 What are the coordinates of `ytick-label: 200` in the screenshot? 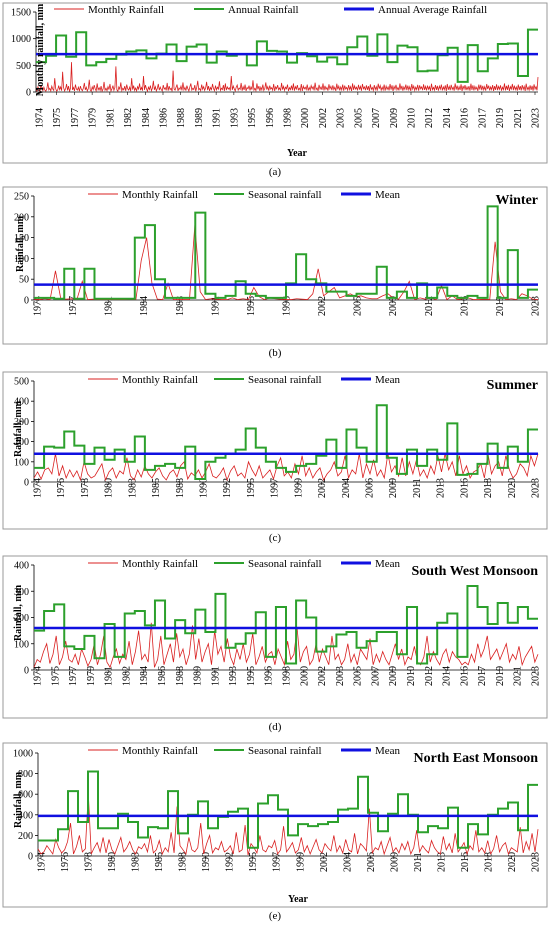 It's located at (21, 217).